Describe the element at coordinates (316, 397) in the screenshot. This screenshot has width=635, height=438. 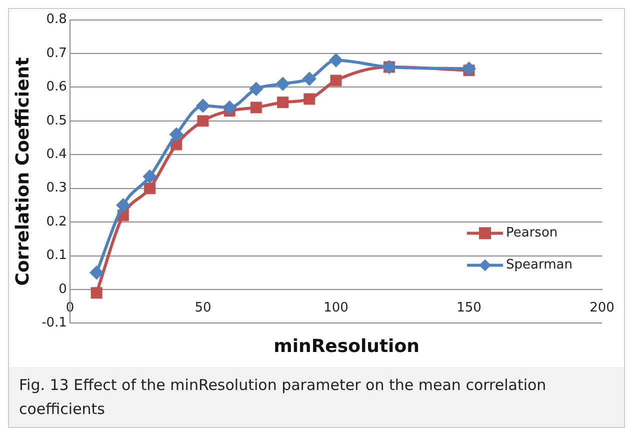
I see `caption: Fig. 13 Effect of the minResolution parameter on the mean correlation coefficients` at that location.